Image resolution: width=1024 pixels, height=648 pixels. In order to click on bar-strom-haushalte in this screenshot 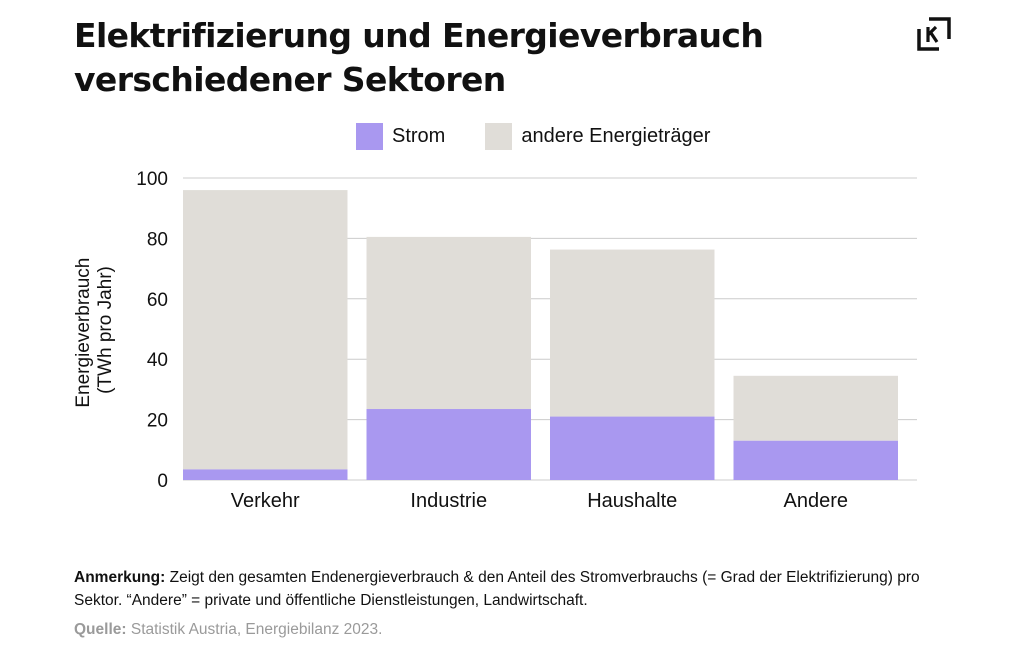, I will do `click(632, 448)`.